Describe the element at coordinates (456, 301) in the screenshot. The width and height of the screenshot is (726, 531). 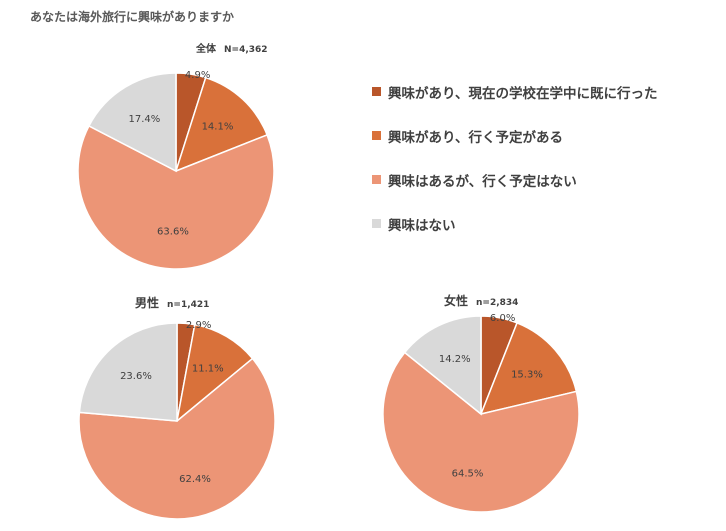
I see `pie-female-subtitle: 女性` at that location.